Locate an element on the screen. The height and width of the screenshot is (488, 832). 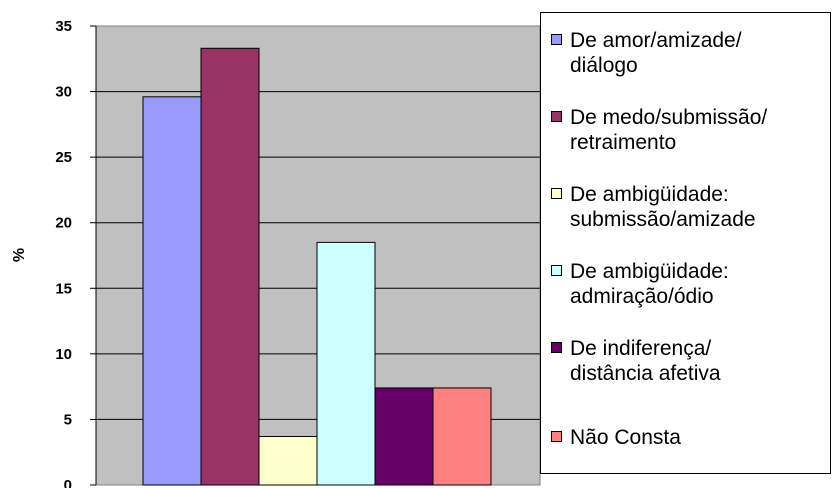
legend-label-line1: De medo/submissão/ is located at coordinates (669, 117).